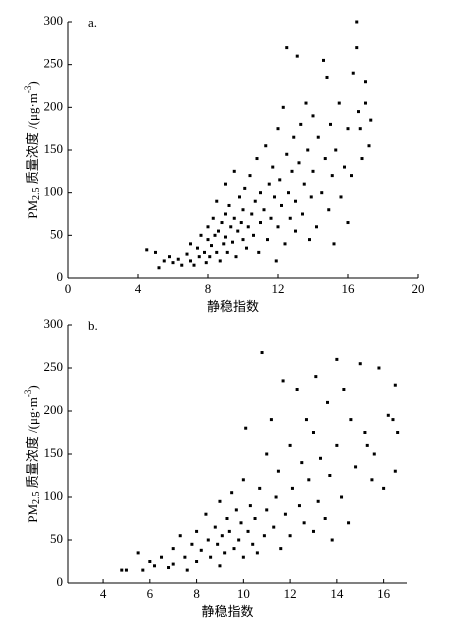 The height and width of the screenshot is (631, 461). What do you see at coordinates (56, 233) in the screenshot?
I see `y-tick-label: 50` at bounding box center [56, 233].